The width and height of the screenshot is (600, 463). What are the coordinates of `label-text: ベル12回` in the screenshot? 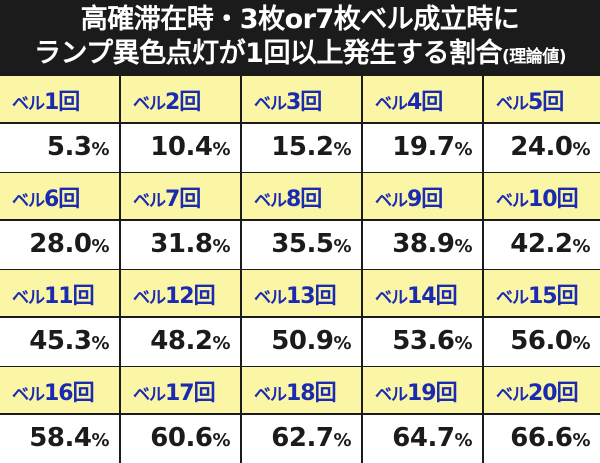 It's located at (174, 296).